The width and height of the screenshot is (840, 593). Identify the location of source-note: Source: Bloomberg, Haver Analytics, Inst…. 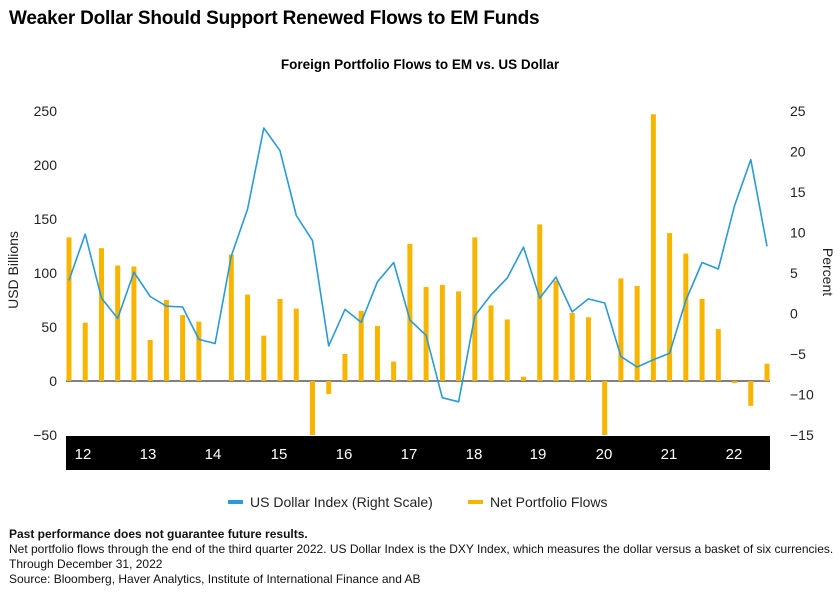
(215, 579).